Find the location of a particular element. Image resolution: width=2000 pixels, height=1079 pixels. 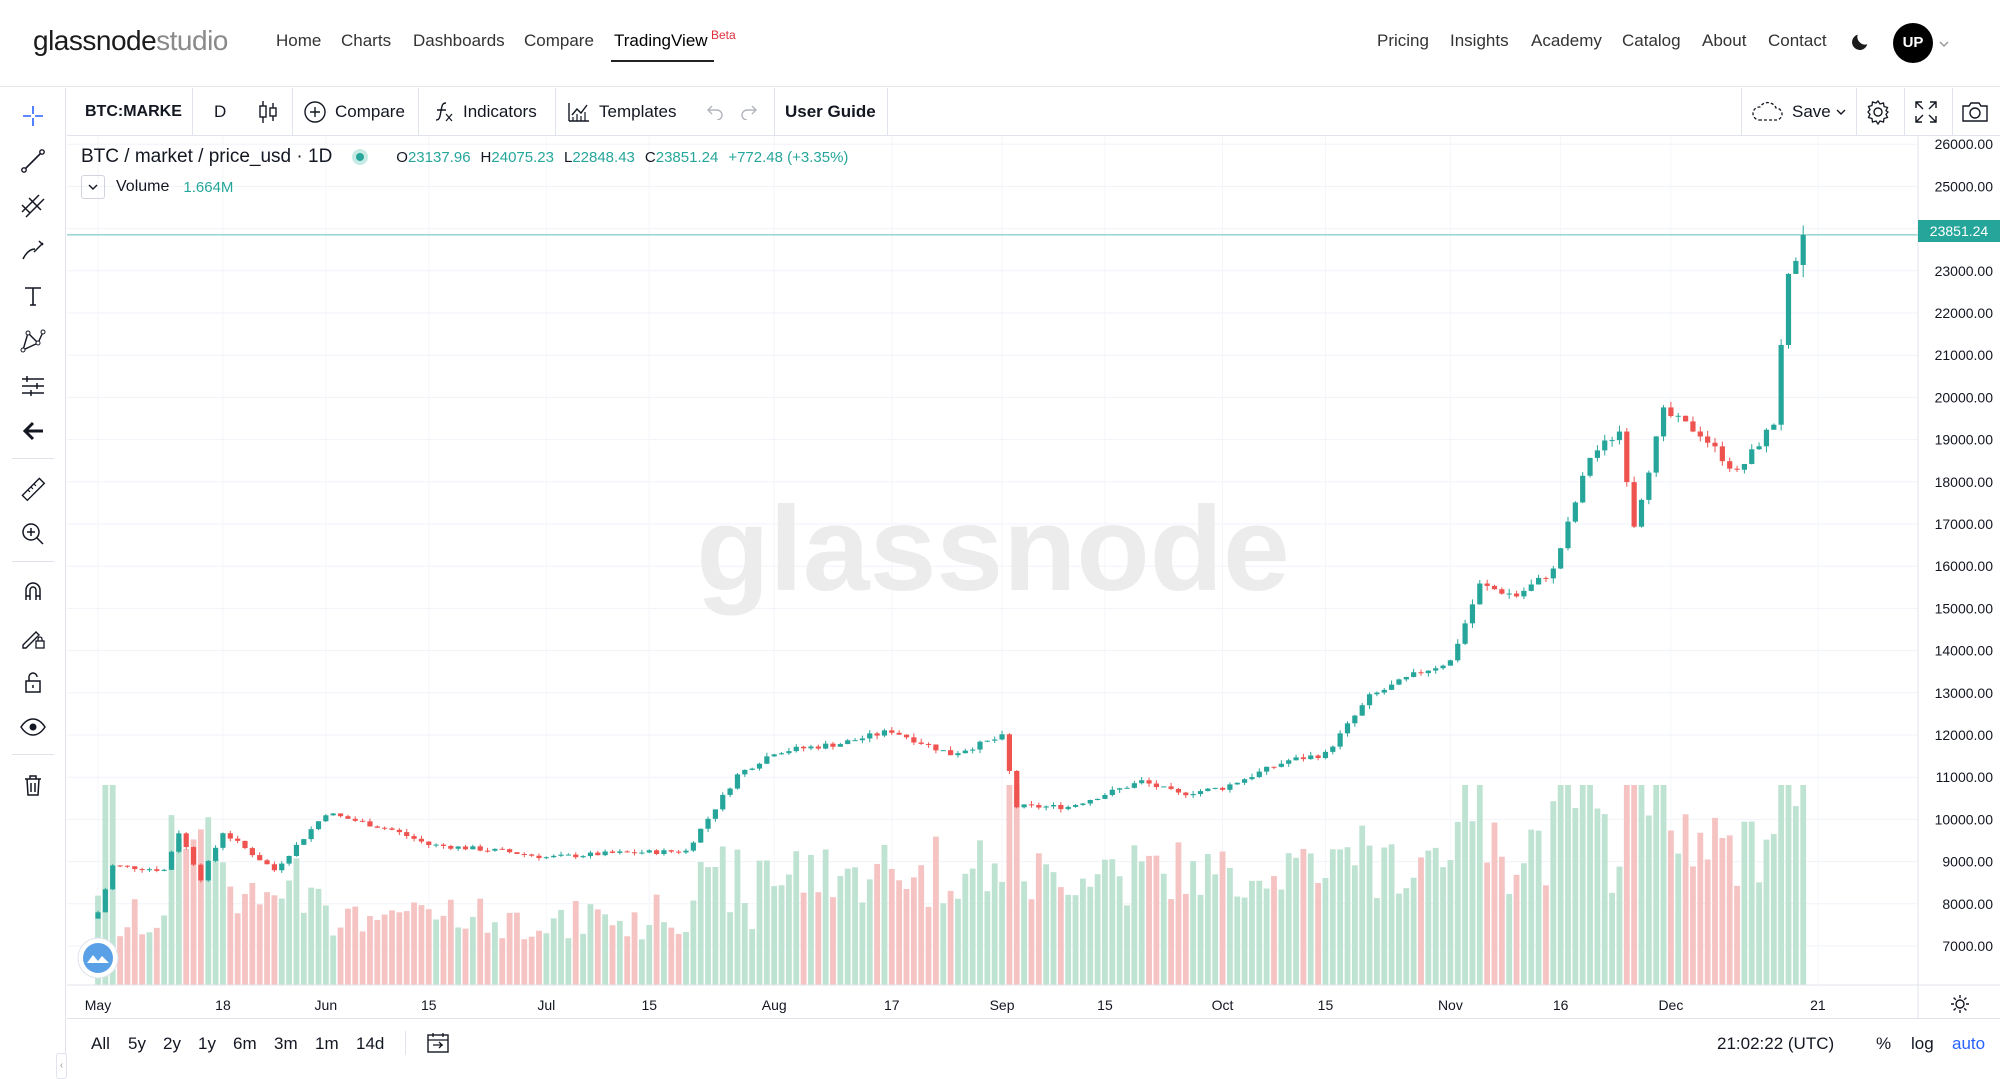

range-2y-button: 2y is located at coordinates (172, 1043).